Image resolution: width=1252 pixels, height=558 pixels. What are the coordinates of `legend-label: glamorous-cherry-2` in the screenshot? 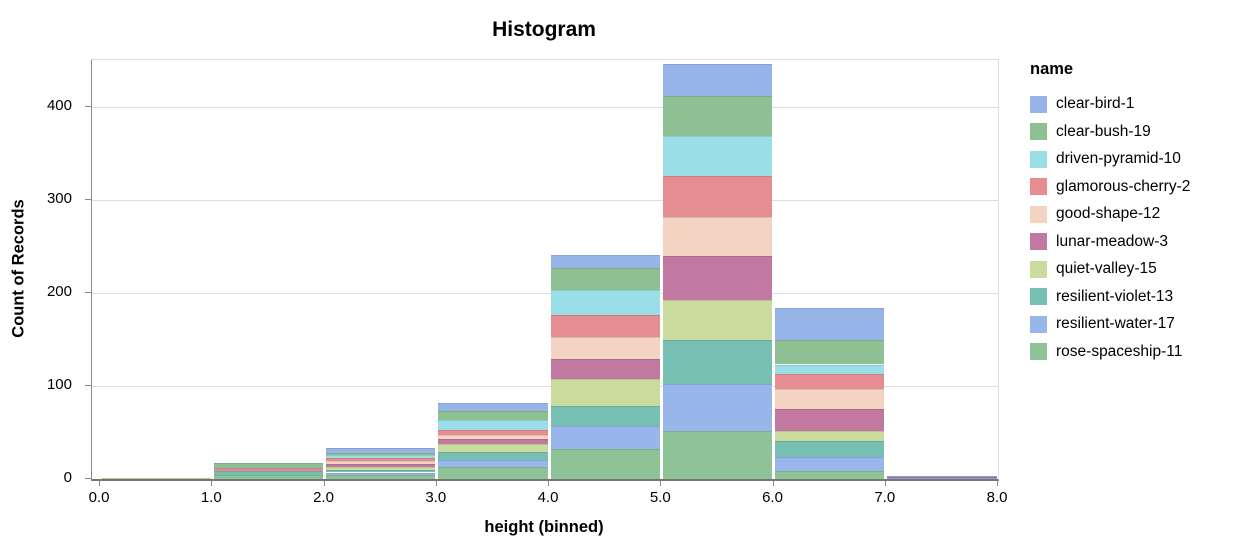 It's located at (1123, 186).